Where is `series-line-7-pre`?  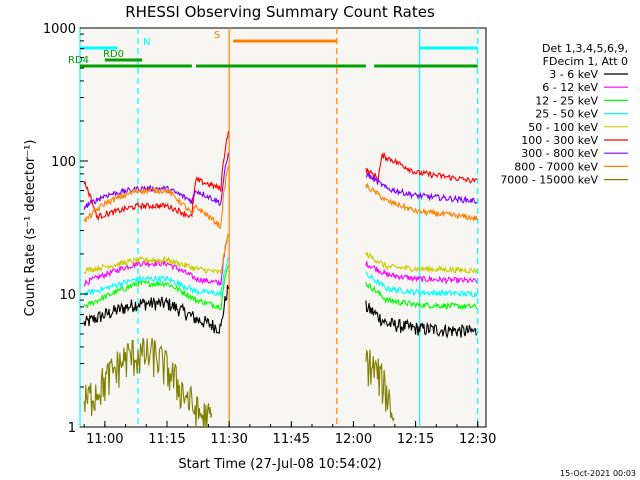 series-line-7-pre is located at coordinates (156, 198).